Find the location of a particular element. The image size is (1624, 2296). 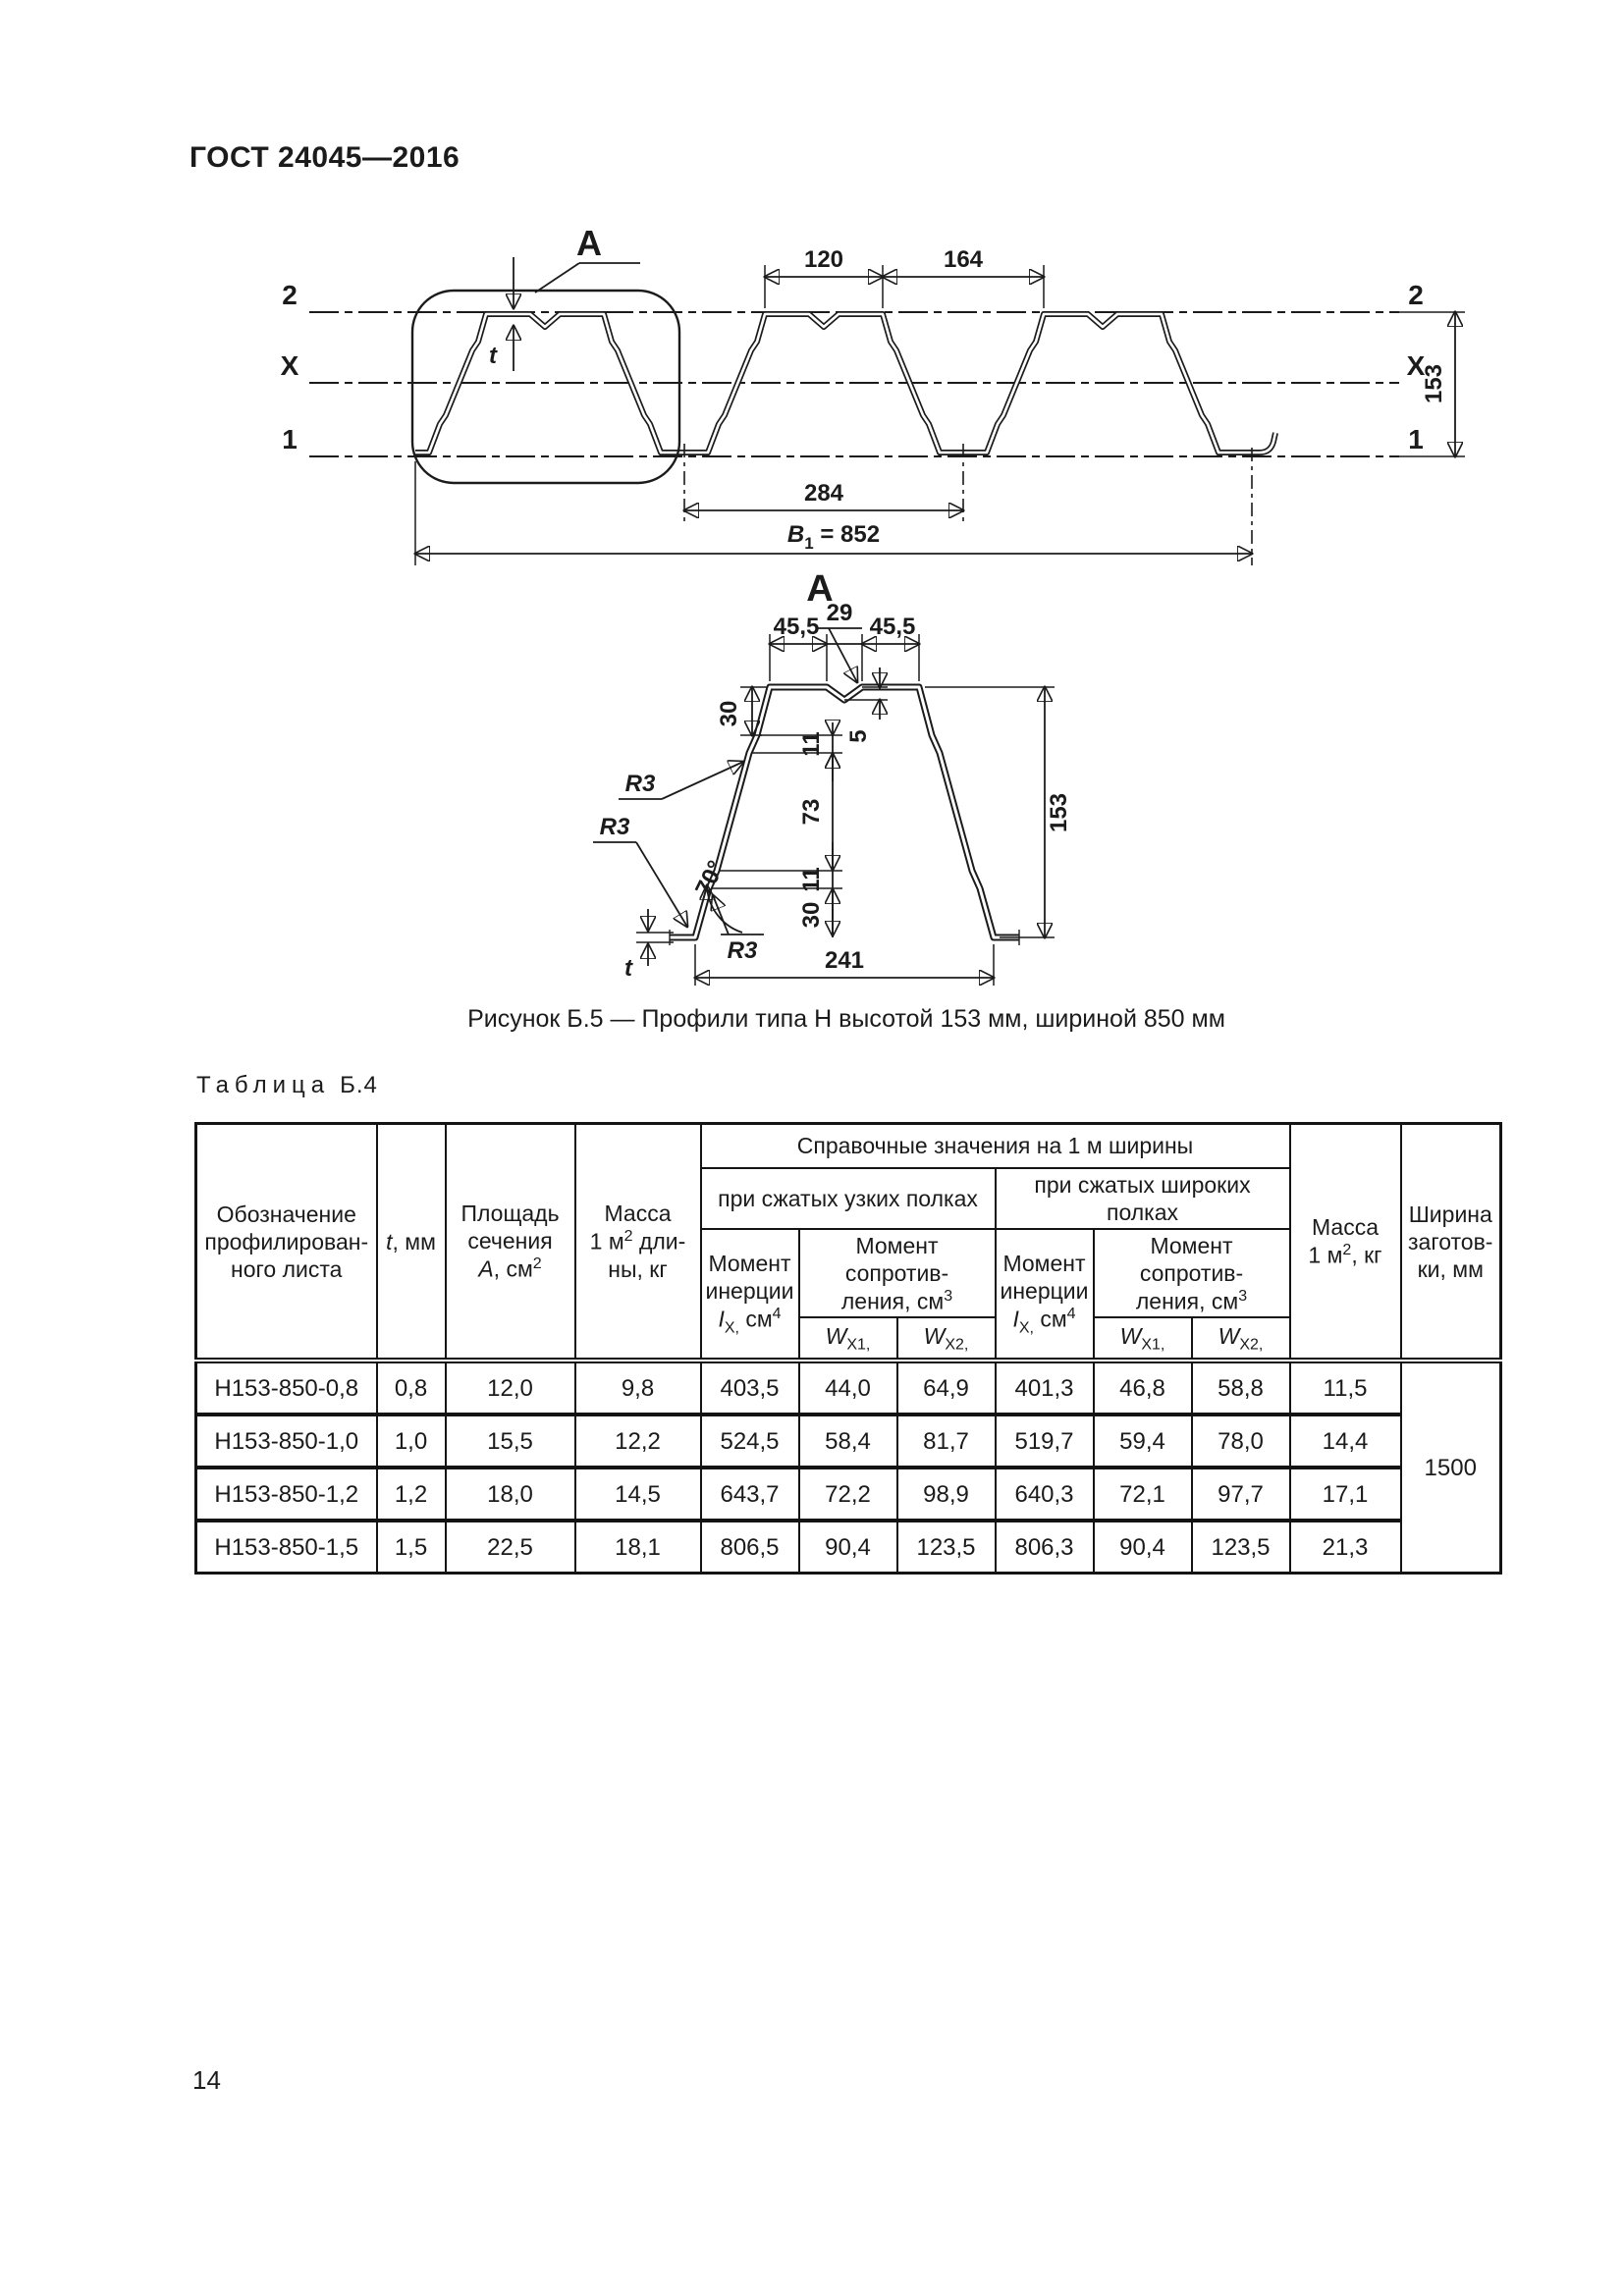

cell-t: 1,5 is located at coordinates (411, 1547).